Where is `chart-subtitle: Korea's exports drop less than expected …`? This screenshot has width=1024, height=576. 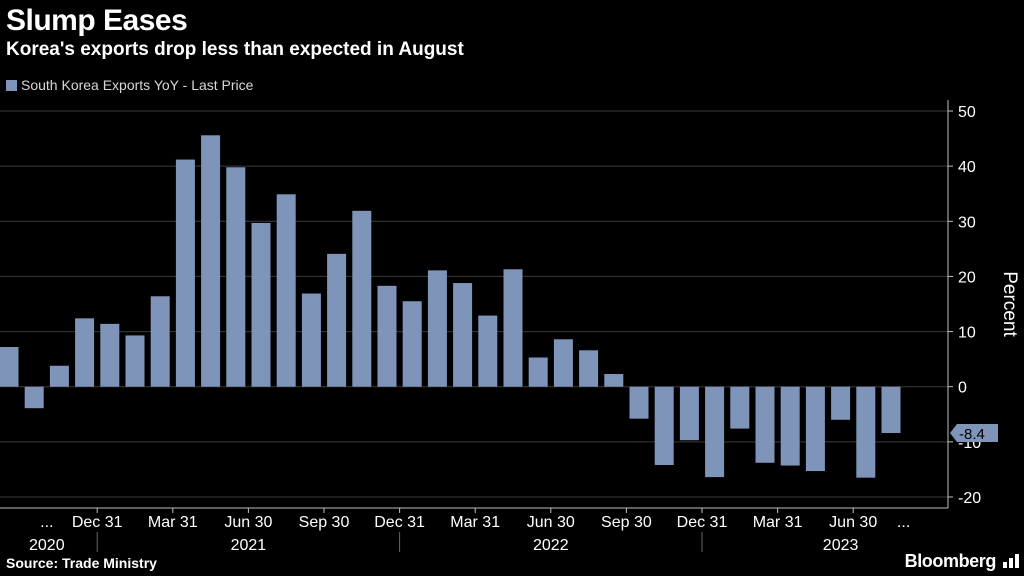 chart-subtitle: Korea's exports drop less than expected … is located at coordinates (235, 49).